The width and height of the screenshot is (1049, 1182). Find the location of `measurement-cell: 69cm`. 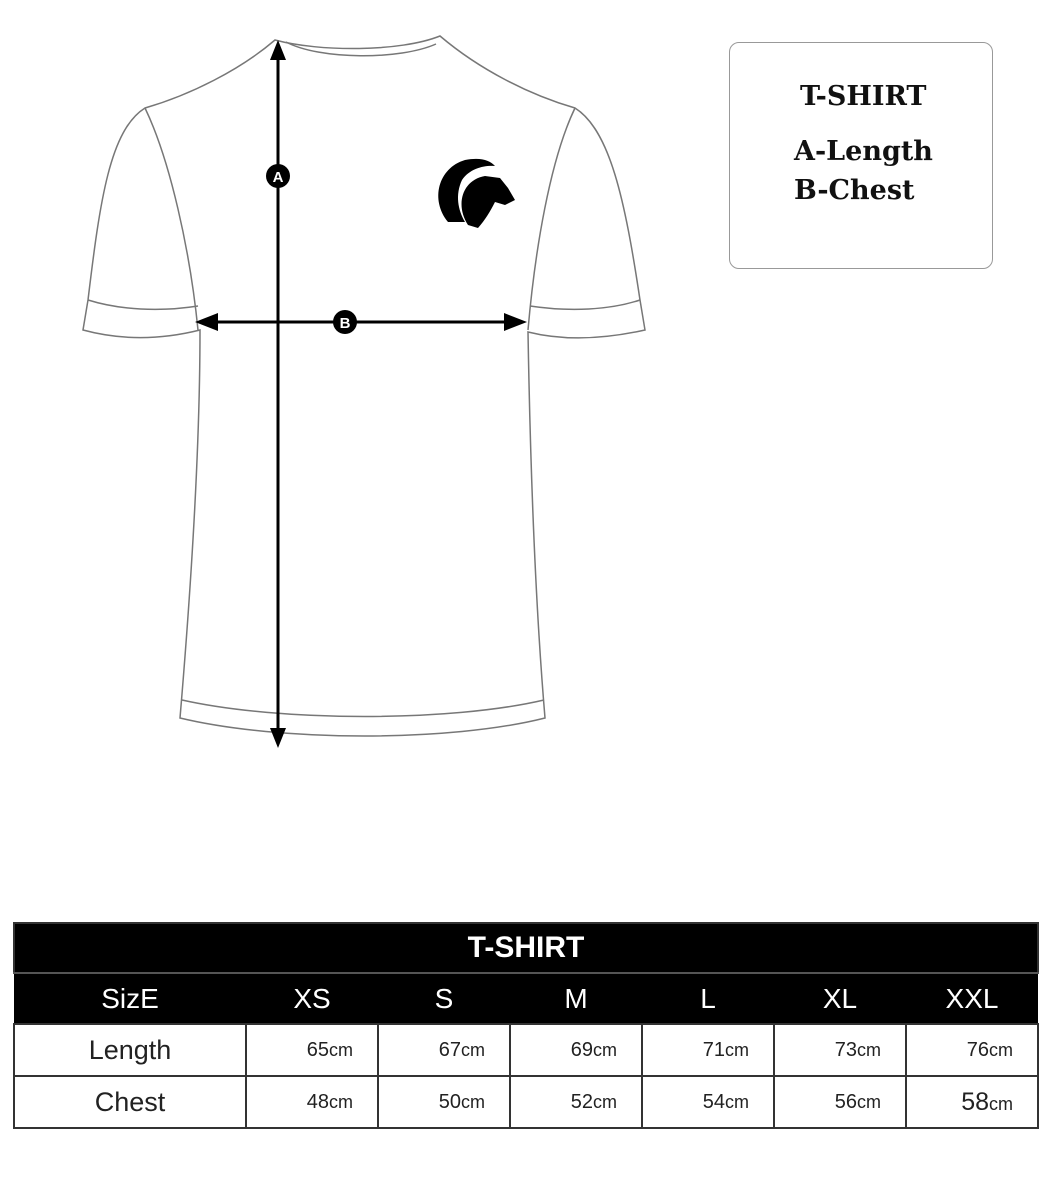

measurement-cell: 69cm is located at coordinates (576, 1050).